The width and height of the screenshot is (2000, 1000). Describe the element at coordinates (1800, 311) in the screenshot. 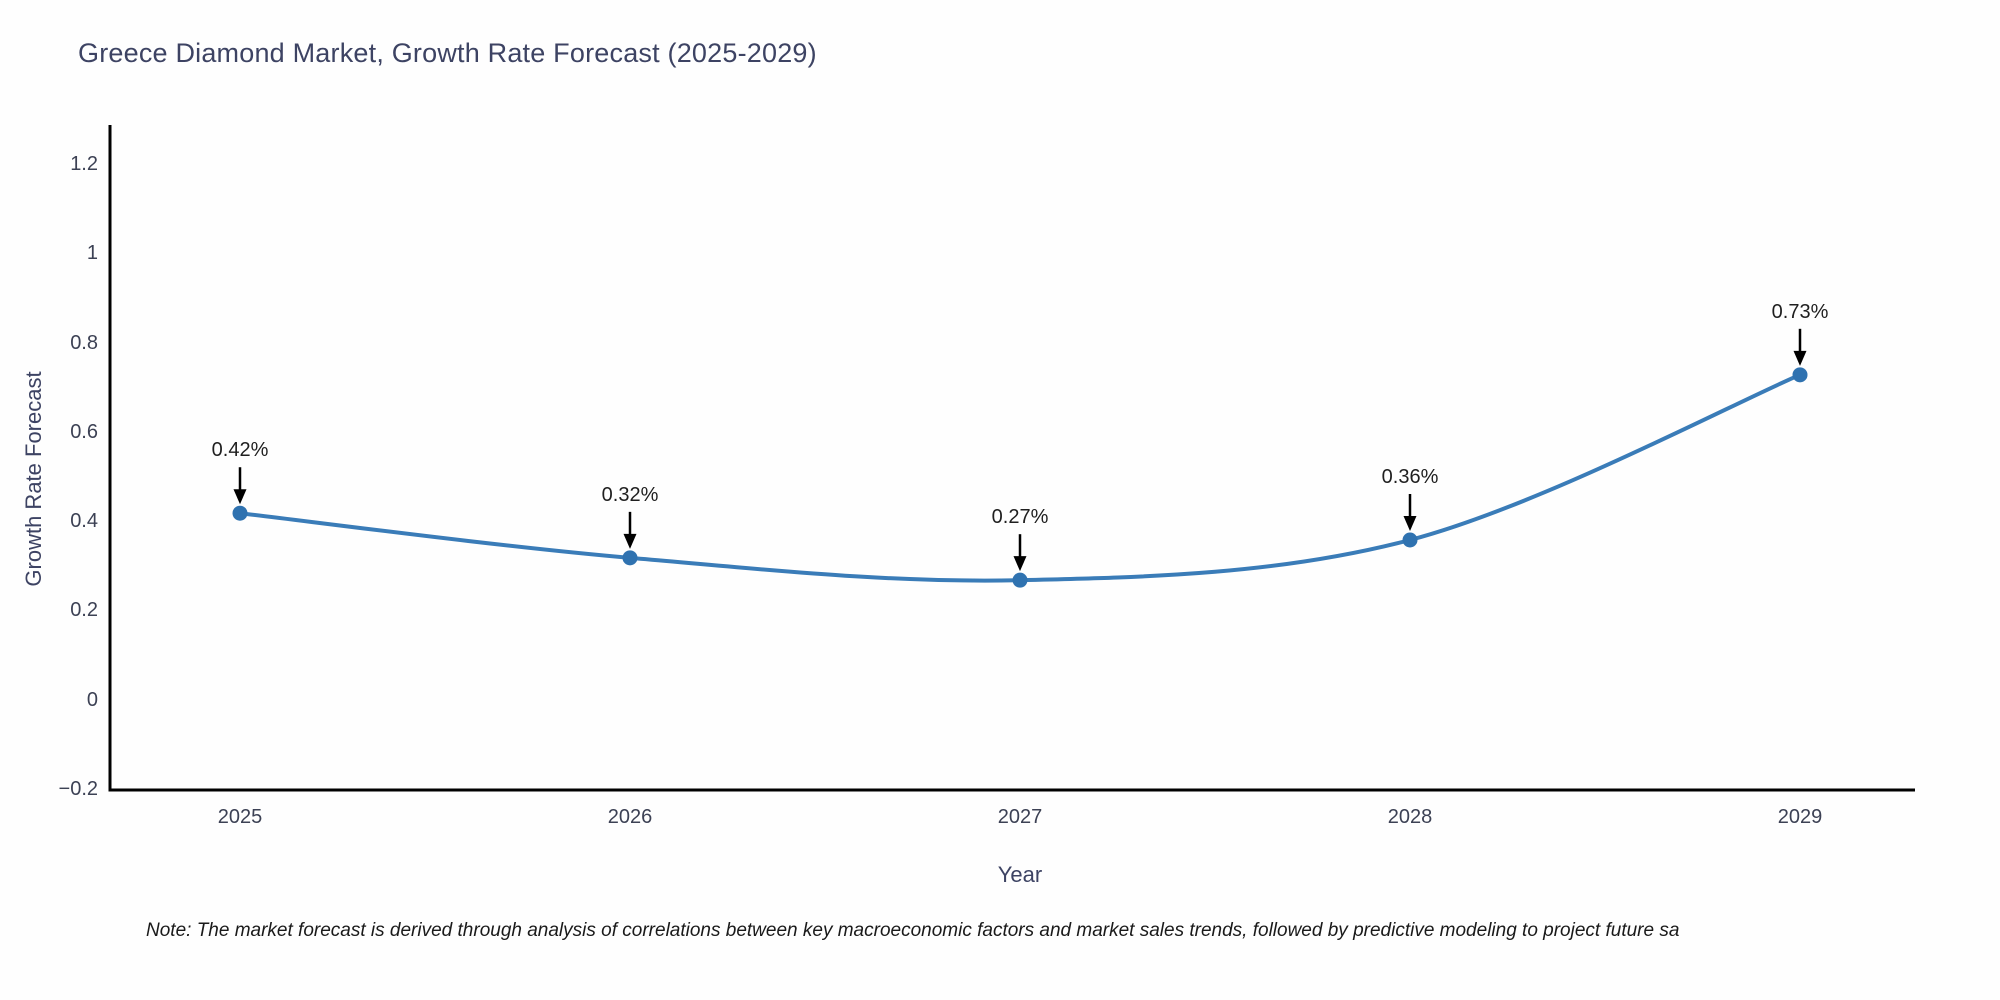

I see `point-value-label: 0.73%` at that location.